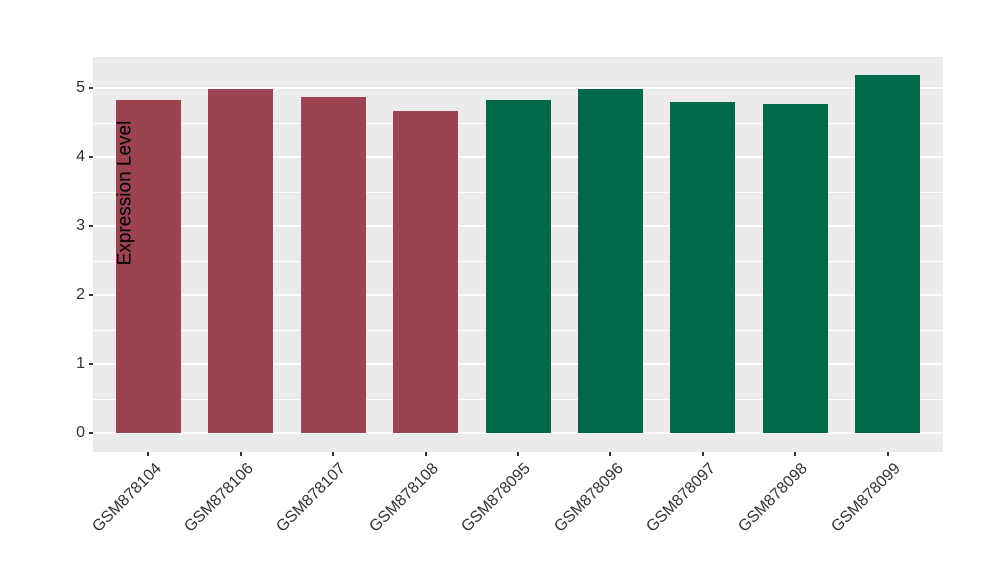 This screenshot has height=580, width=1000. Describe the element at coordinates (219, 498) in the screenshot. I see `x-tick-label: GSM878106` at that location.